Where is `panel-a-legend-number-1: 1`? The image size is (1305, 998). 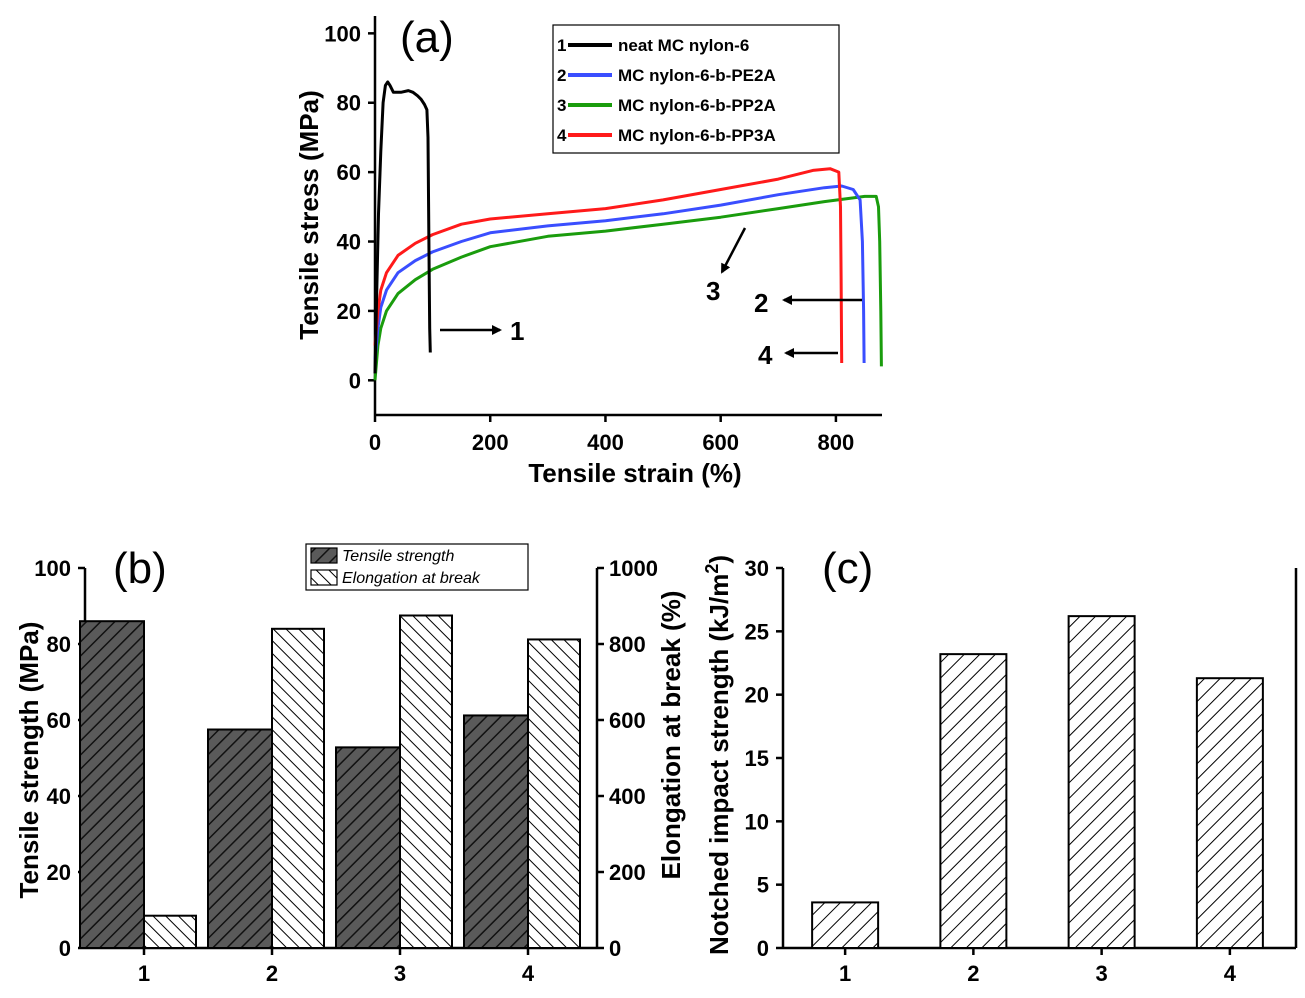
panel-a-legend-number-1: 1 is located at coordinates (561, 45).